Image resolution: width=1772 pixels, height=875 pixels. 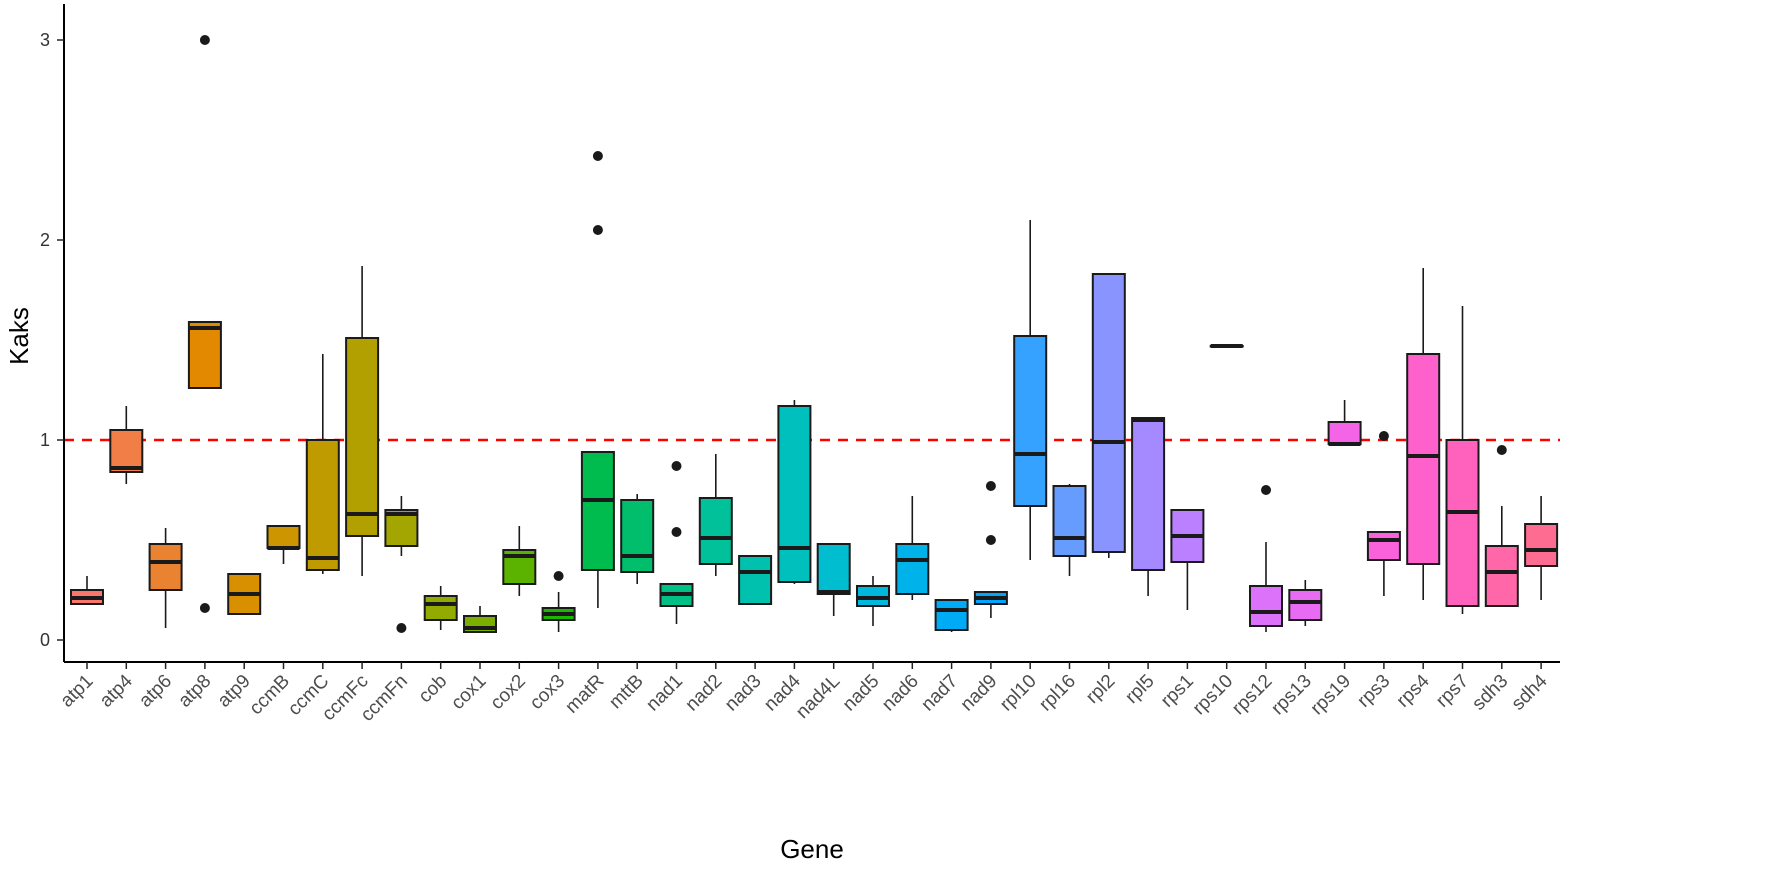 I want to click on box-nad4L, so click(x=833, y=579).